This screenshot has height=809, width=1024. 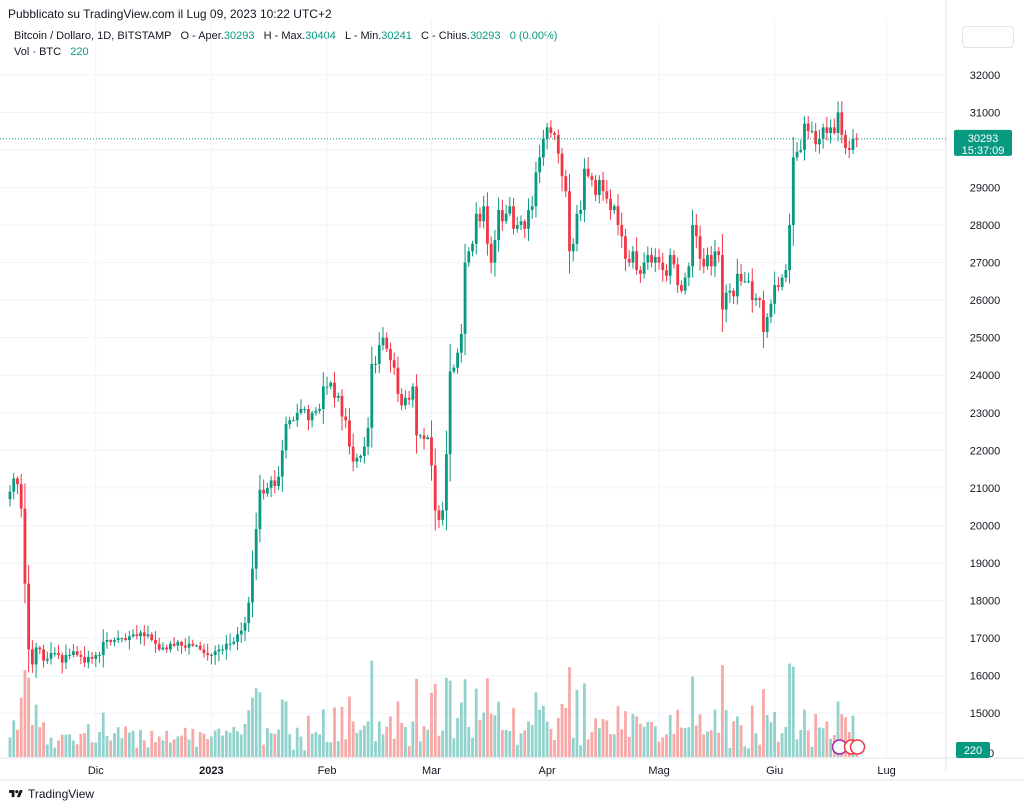 I want to click on volume-axis-label: 0, so click(x=991, y=754).